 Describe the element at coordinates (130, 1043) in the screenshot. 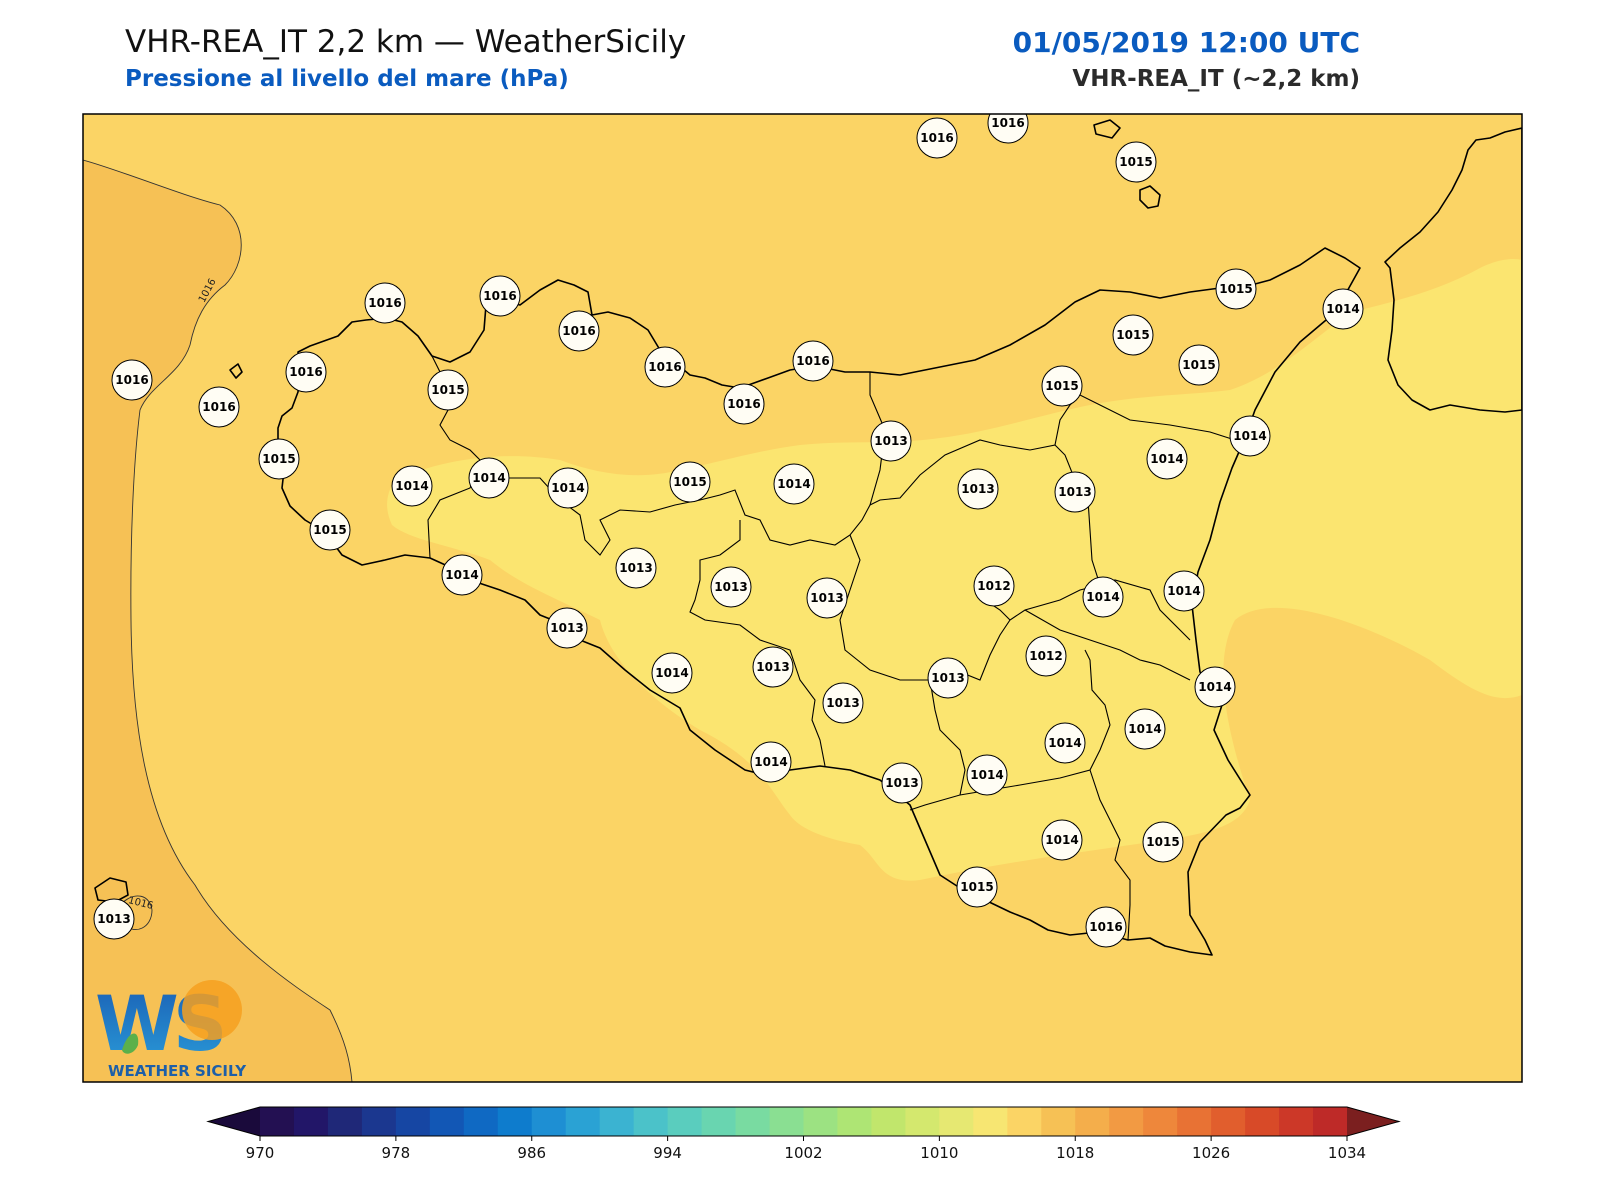

I see `logo-leaf-icon` at that location.